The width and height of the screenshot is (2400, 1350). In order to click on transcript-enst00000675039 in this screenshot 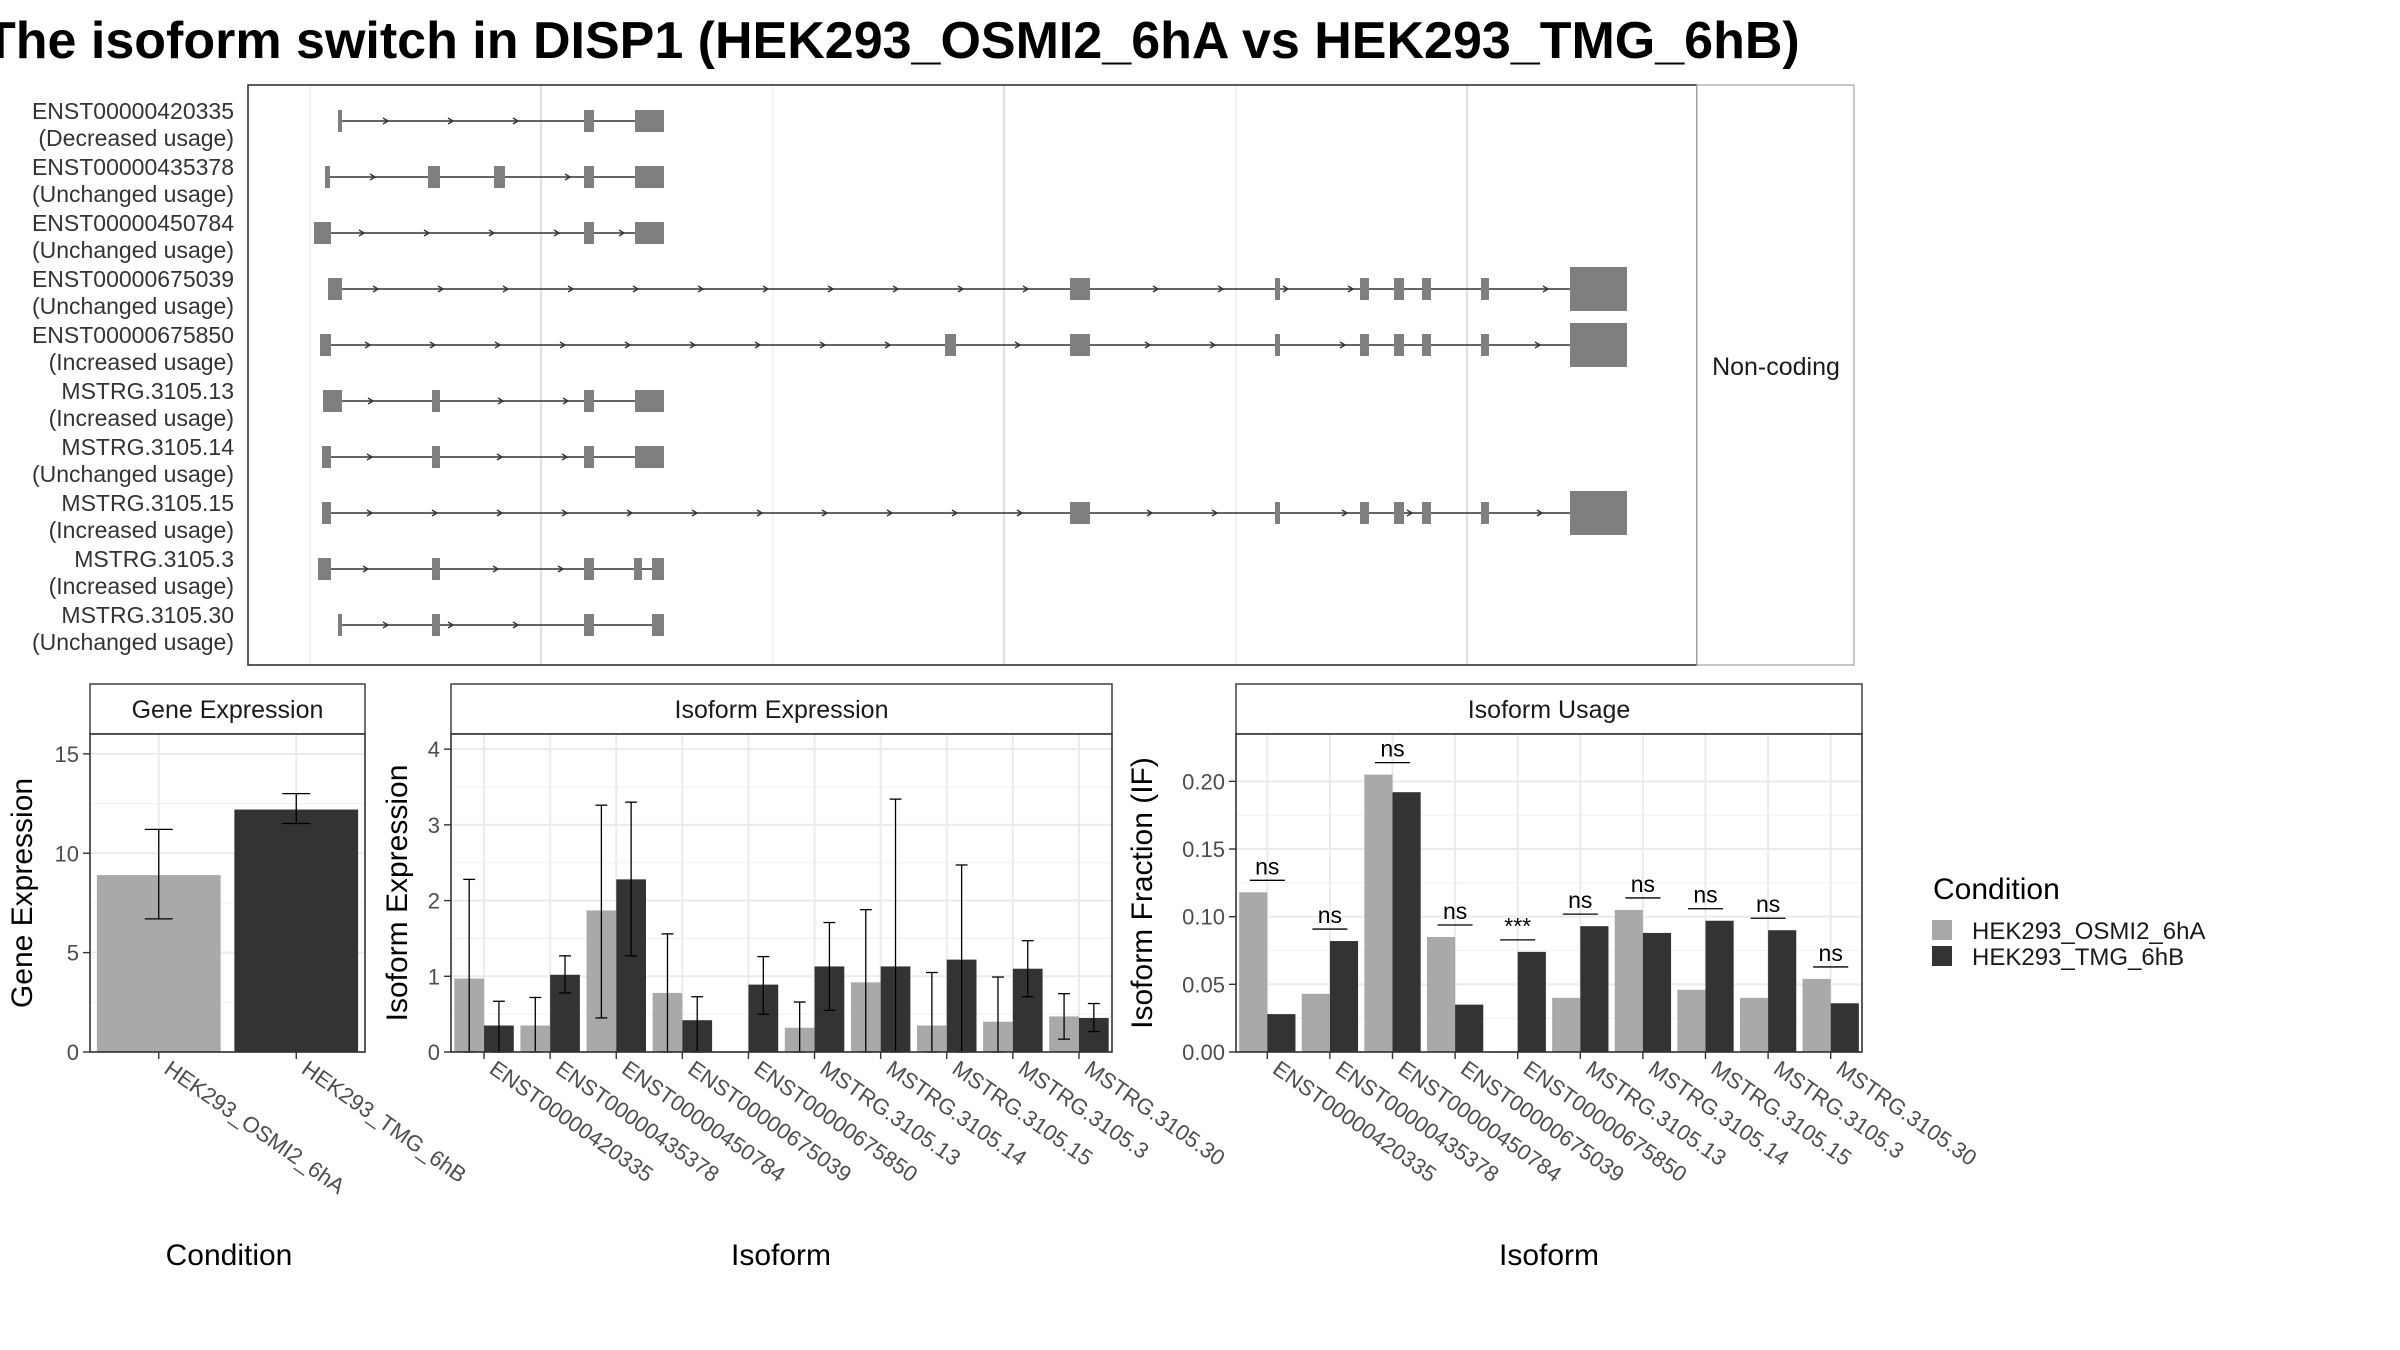, I will do `click(977, 289)`.